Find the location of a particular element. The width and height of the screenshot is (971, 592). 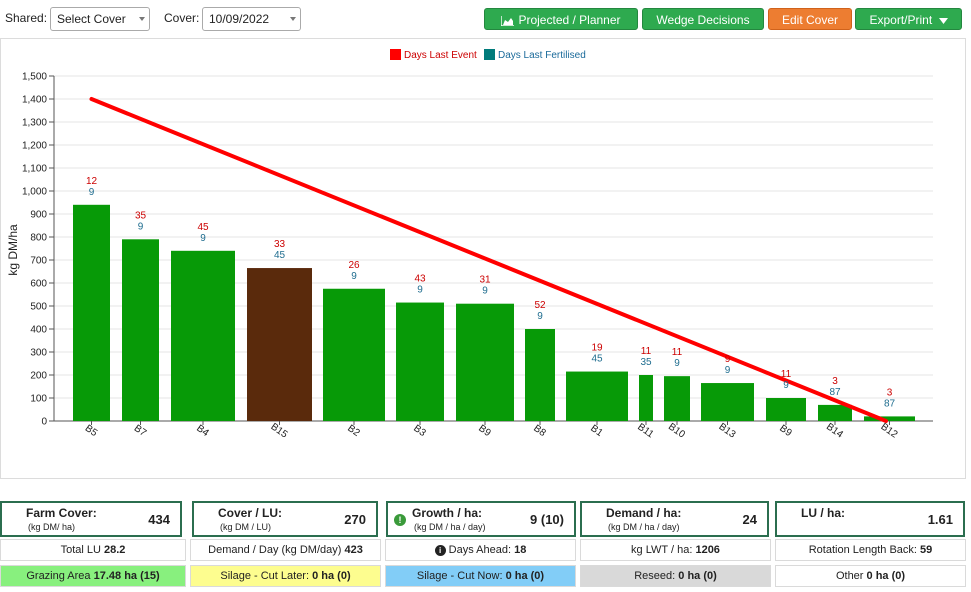

cover-per-lu-unit: (kg DM / LU) is located at coordinates (246, 527).